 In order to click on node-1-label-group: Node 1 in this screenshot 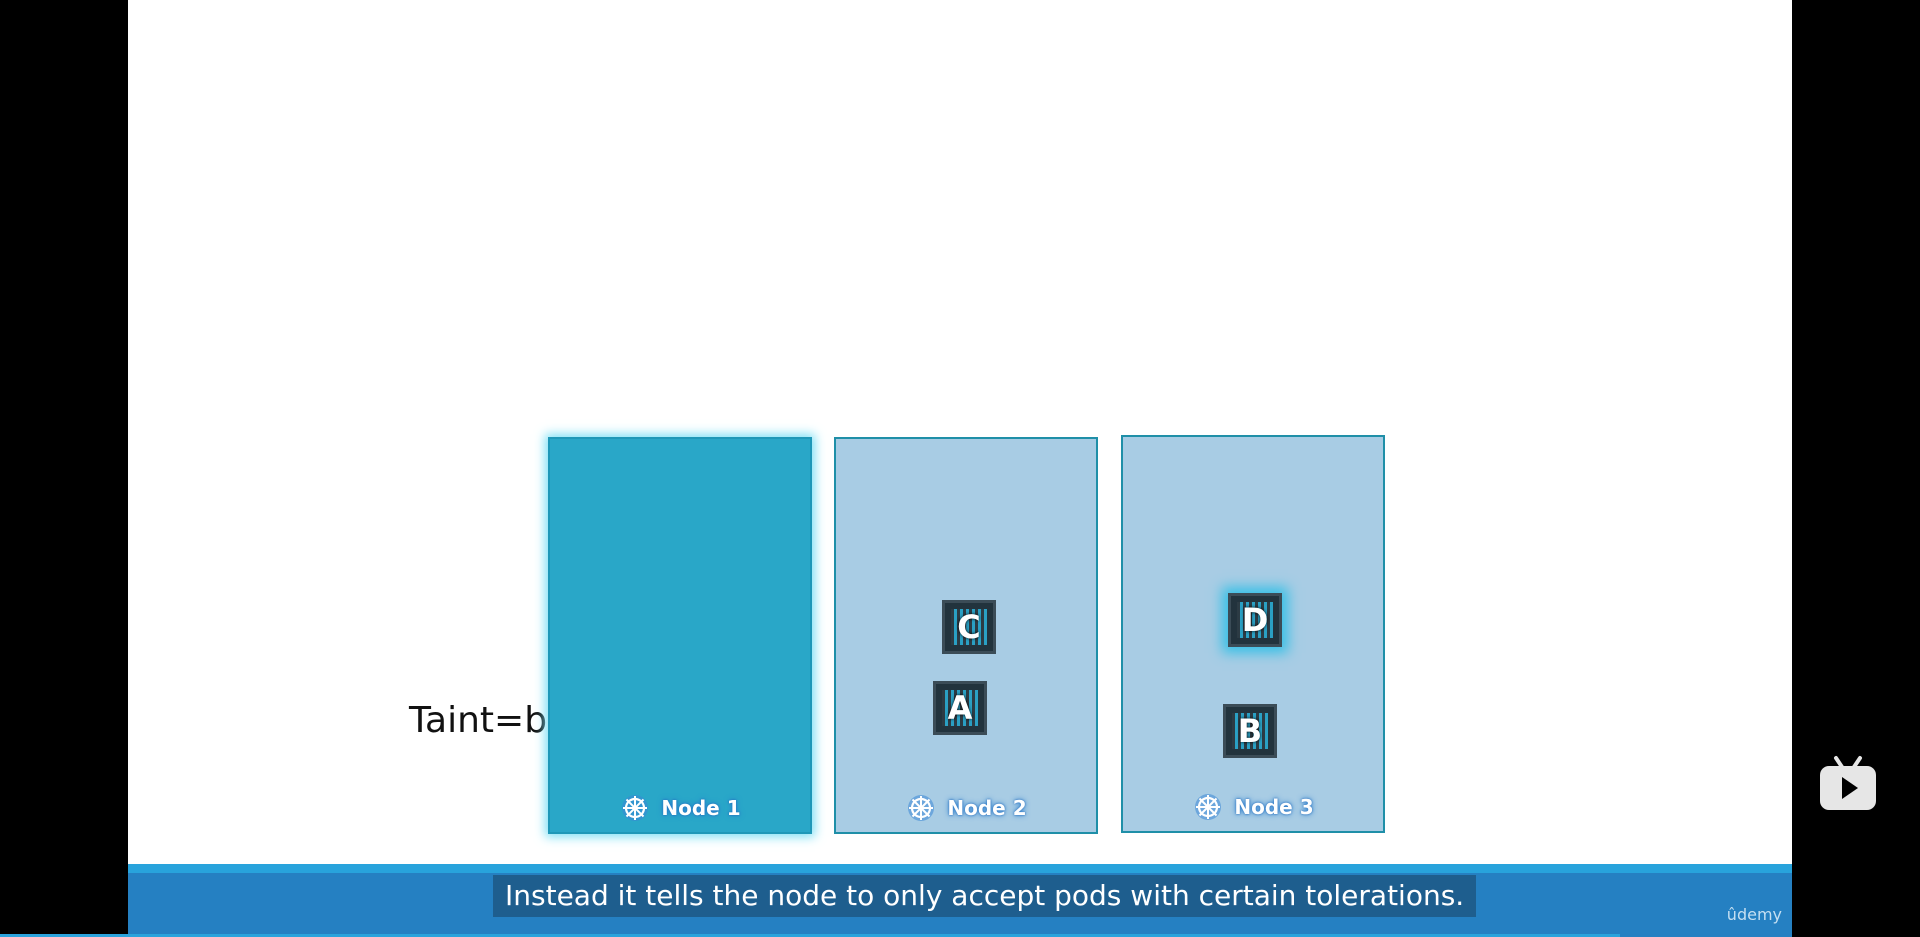, I will do `click(680, 808)`.